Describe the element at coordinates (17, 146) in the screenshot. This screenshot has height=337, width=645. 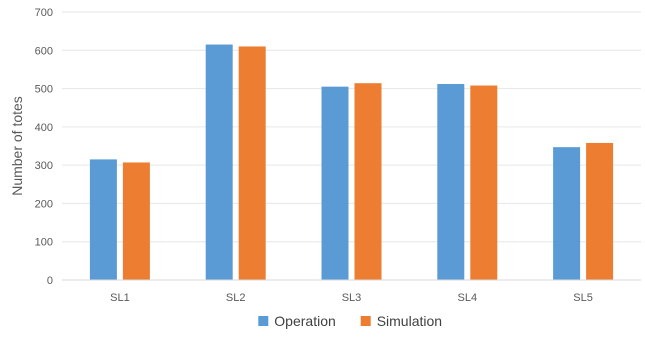
I see `y-axis-title: Number of totes` at that location.